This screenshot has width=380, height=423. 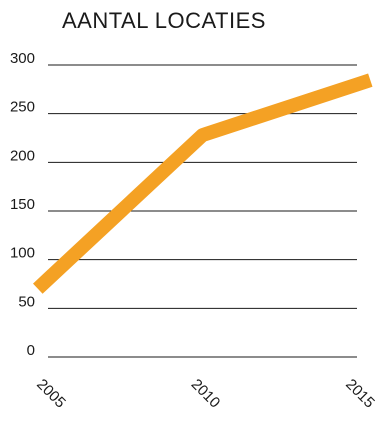 I want to click on x-tick-label: 2010, so click(x=206, y=394).